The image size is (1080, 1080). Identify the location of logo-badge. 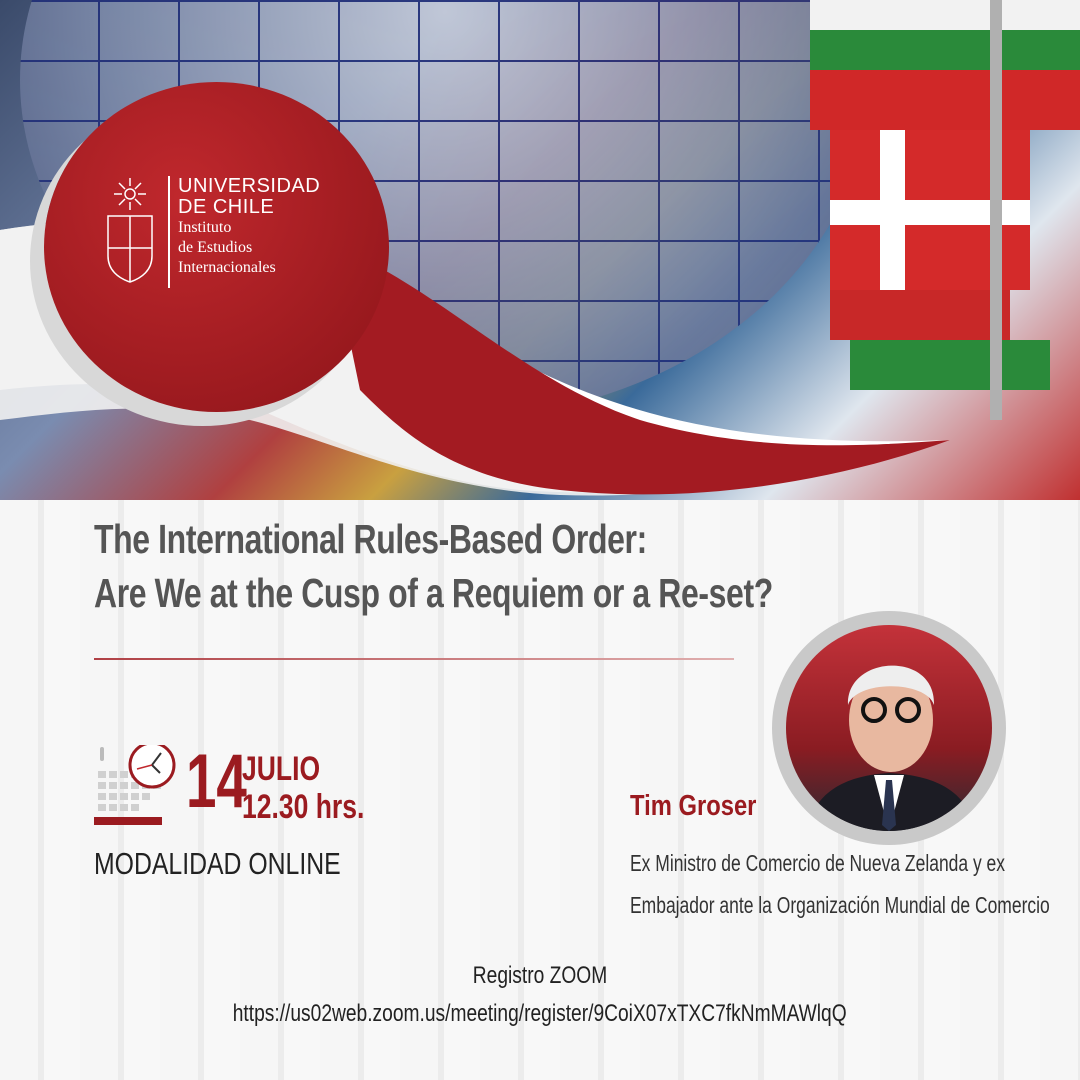
(216, 247).